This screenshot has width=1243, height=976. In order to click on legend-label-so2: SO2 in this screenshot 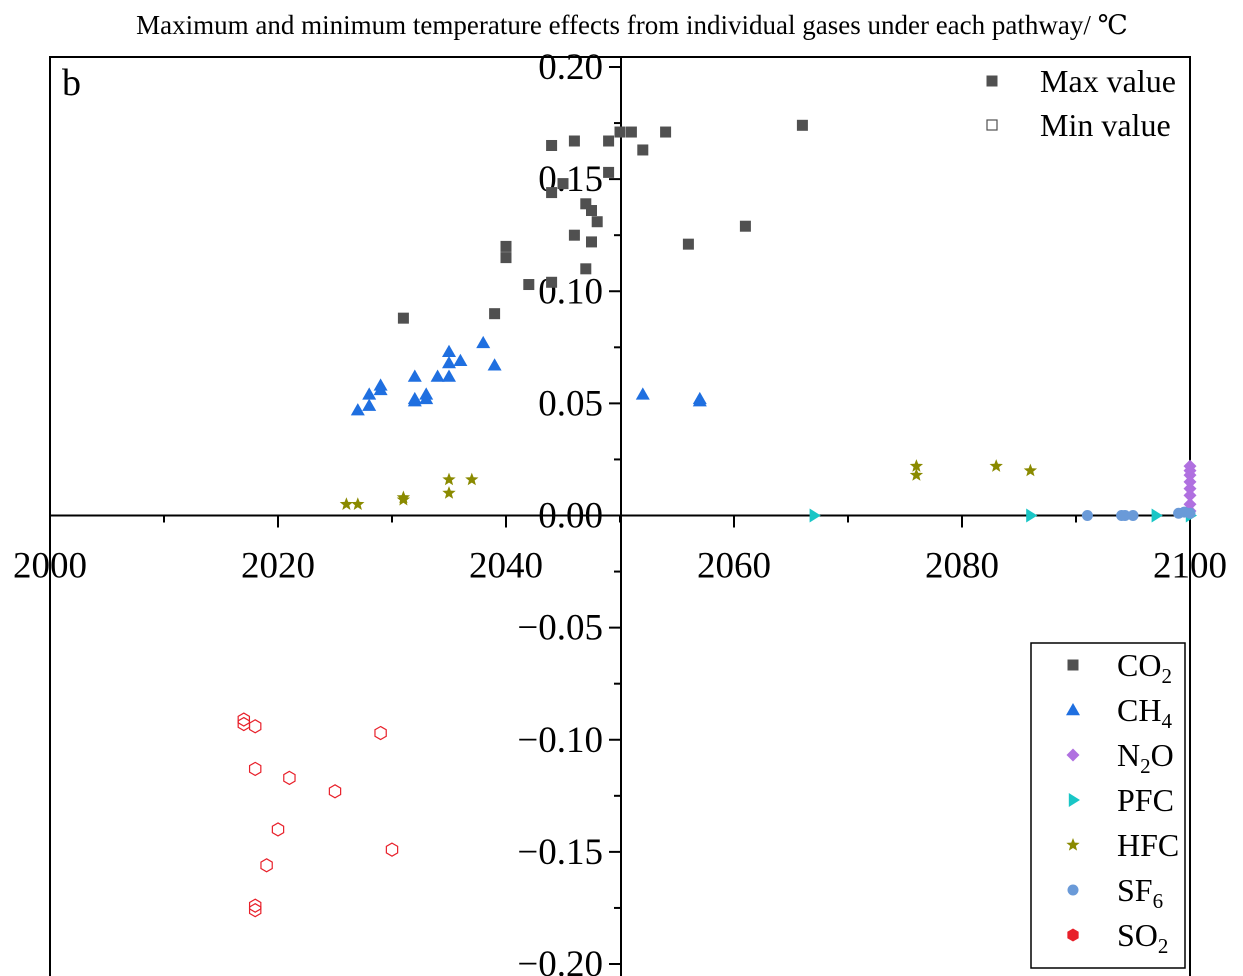, I will do `click(1142, 937)`.